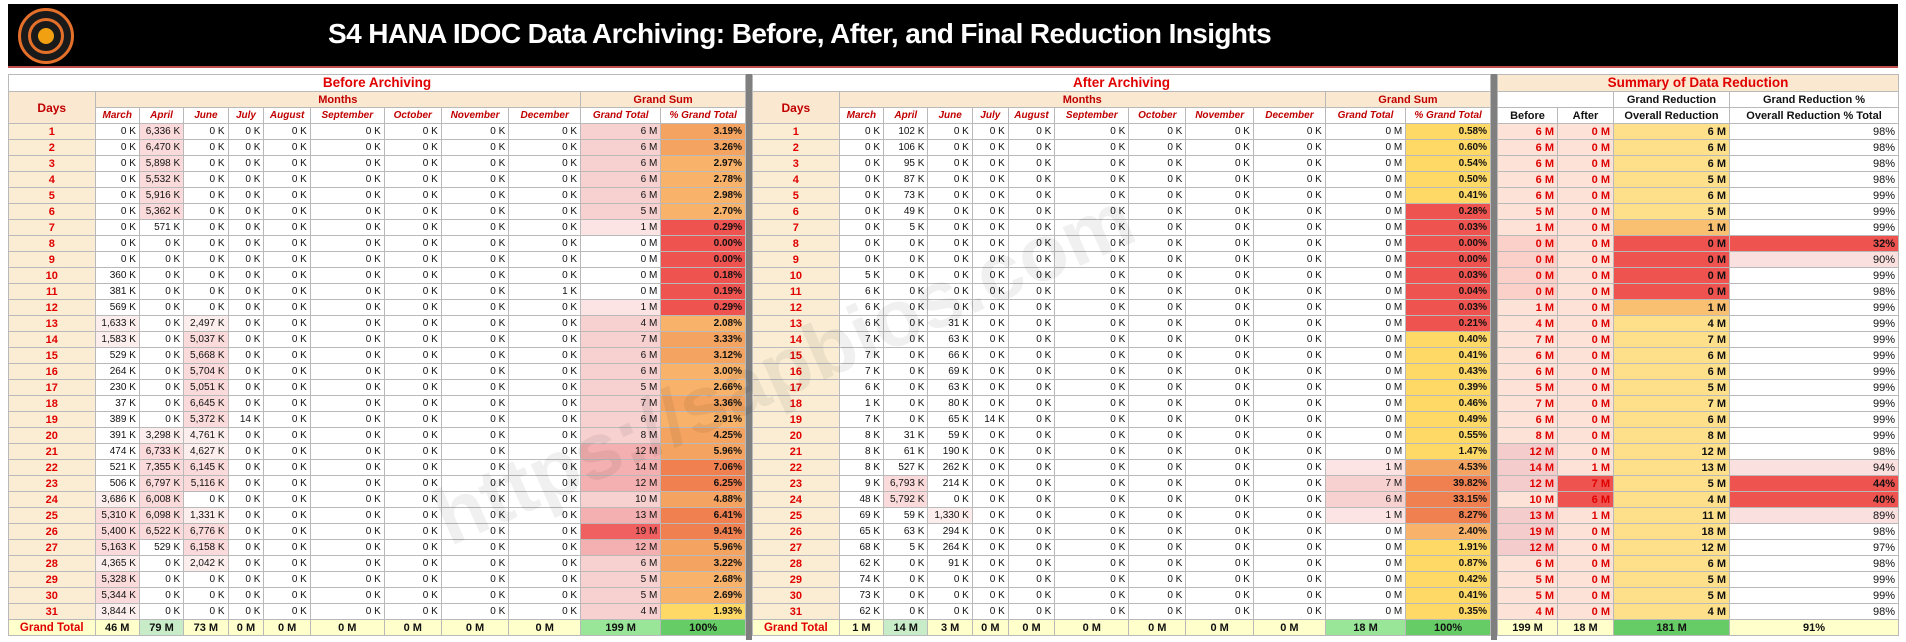 The height and width of the screenshot is (642, 1906). What do you see at coordinates (906, 627) in the screenshot?
I see `total-cell: 14 M` at bounding box center [906, 627].